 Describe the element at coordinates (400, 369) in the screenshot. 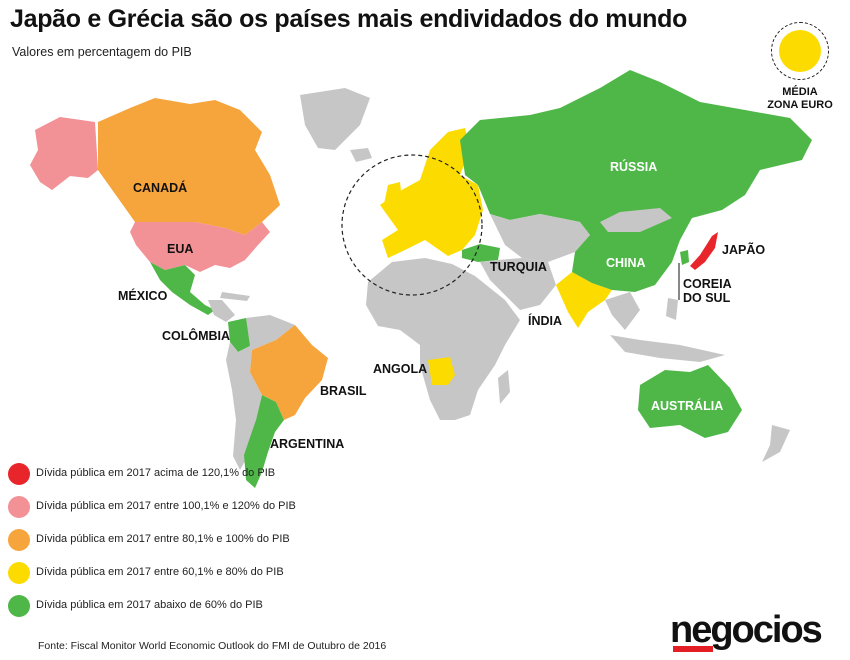

I see `label-angola: ANGOLA` at that location.